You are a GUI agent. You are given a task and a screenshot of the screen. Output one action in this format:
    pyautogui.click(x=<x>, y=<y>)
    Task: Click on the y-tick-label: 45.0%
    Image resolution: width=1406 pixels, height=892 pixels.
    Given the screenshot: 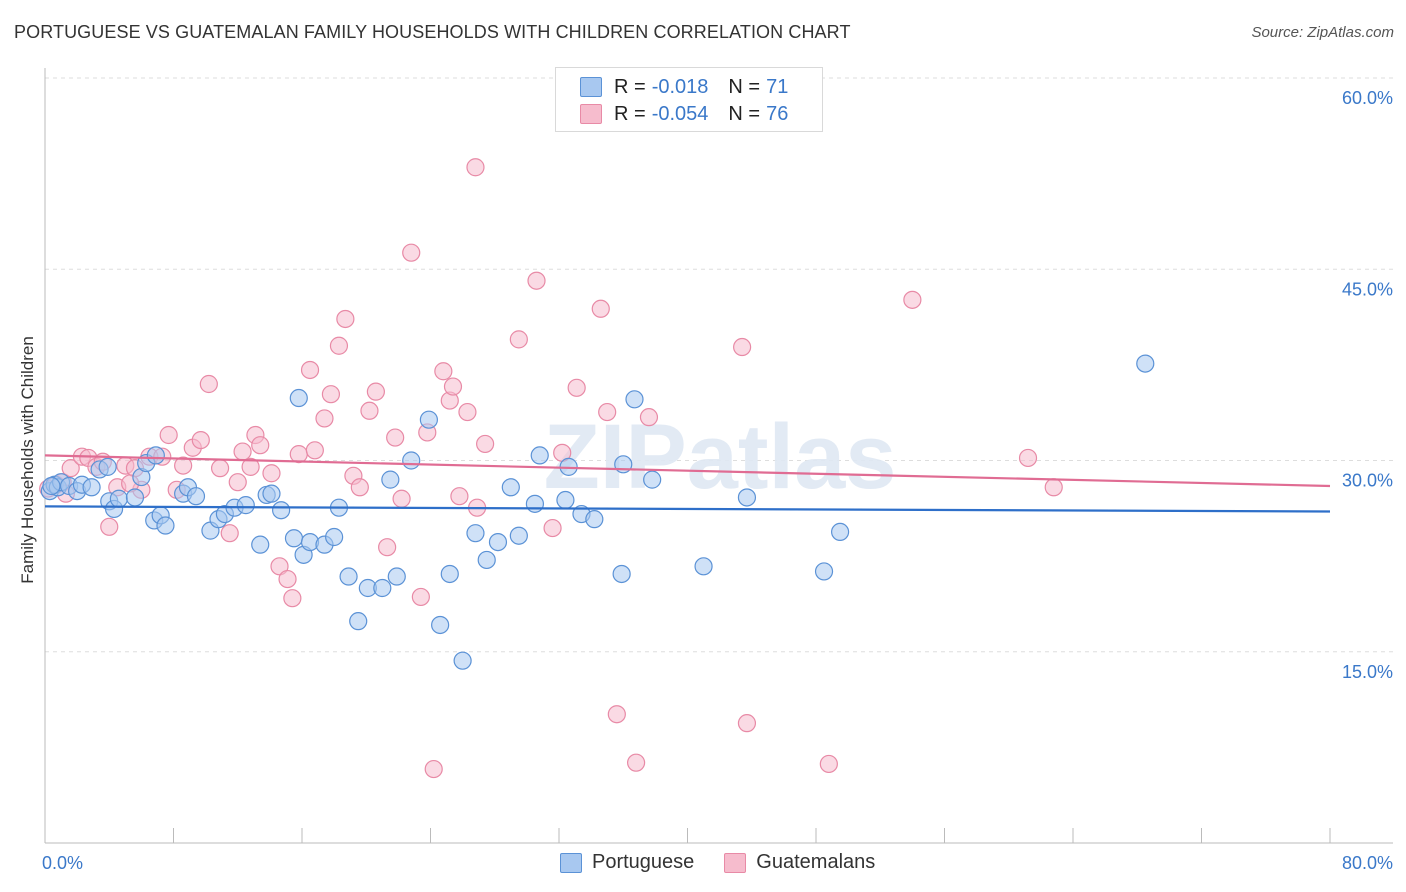 What is the action you would take?
    pyautogui.click(x=1367, y=289)
    